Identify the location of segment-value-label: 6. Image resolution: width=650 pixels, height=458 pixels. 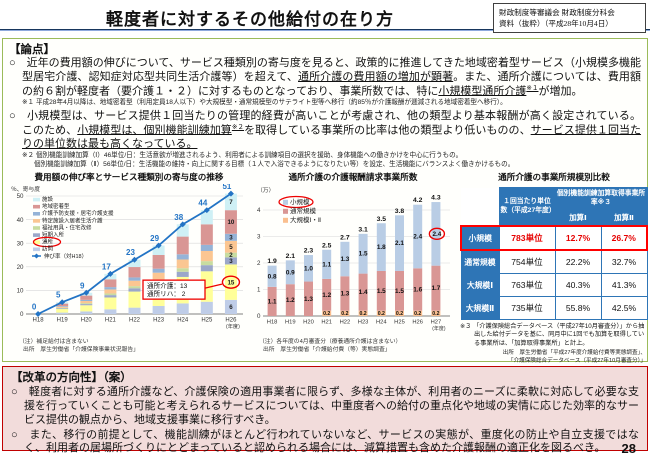
(231, 307).